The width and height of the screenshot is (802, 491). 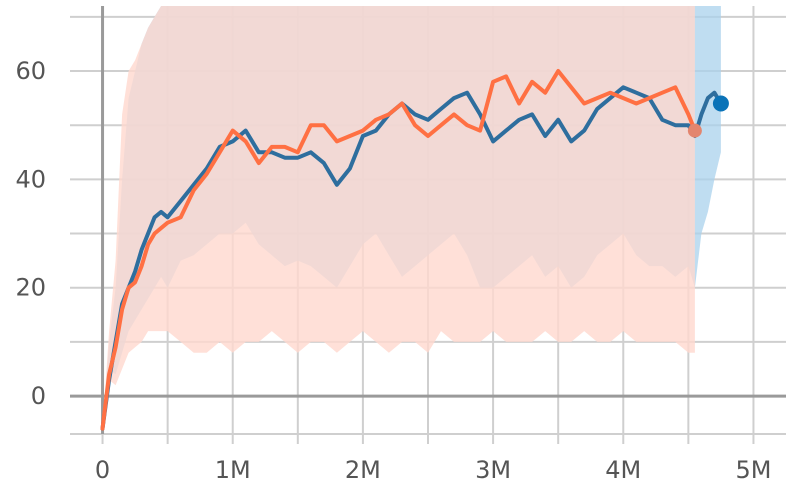 I want to click on x-tick-label: 0, so click(x=102, y=470).